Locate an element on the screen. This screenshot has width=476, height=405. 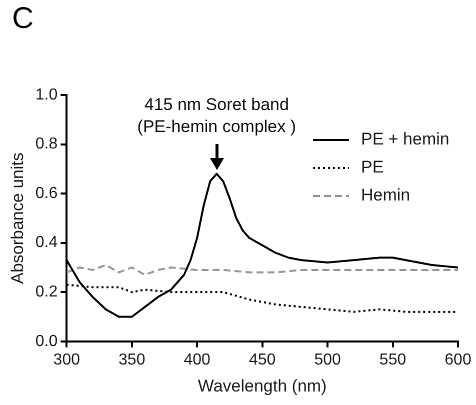
legend-label: Hemin is located at coordinates (385, 195).